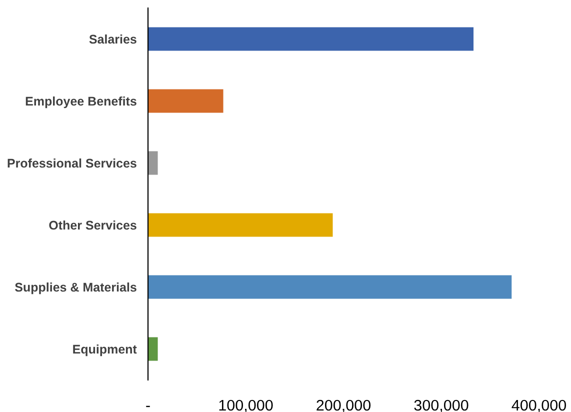 The width and height of the screenshot is (571, 412). I want to click on y-tick-label: Salaries, so click(112, 39).